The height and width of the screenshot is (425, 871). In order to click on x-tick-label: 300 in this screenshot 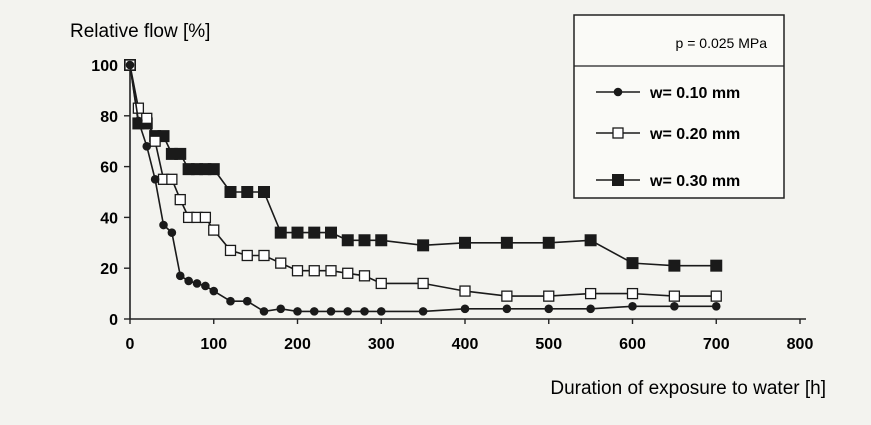, I will do `click(381, 344)`.